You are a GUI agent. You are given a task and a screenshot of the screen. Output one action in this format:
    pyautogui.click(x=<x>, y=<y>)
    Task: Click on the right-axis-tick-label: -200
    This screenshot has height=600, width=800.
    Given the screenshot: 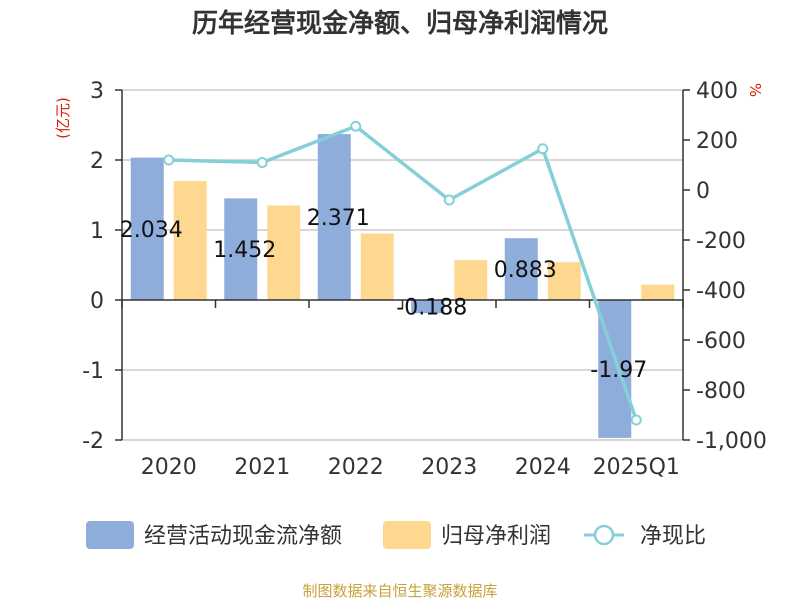 What is the action you would take?
    pyautogui.click(x=721, y=241)
    